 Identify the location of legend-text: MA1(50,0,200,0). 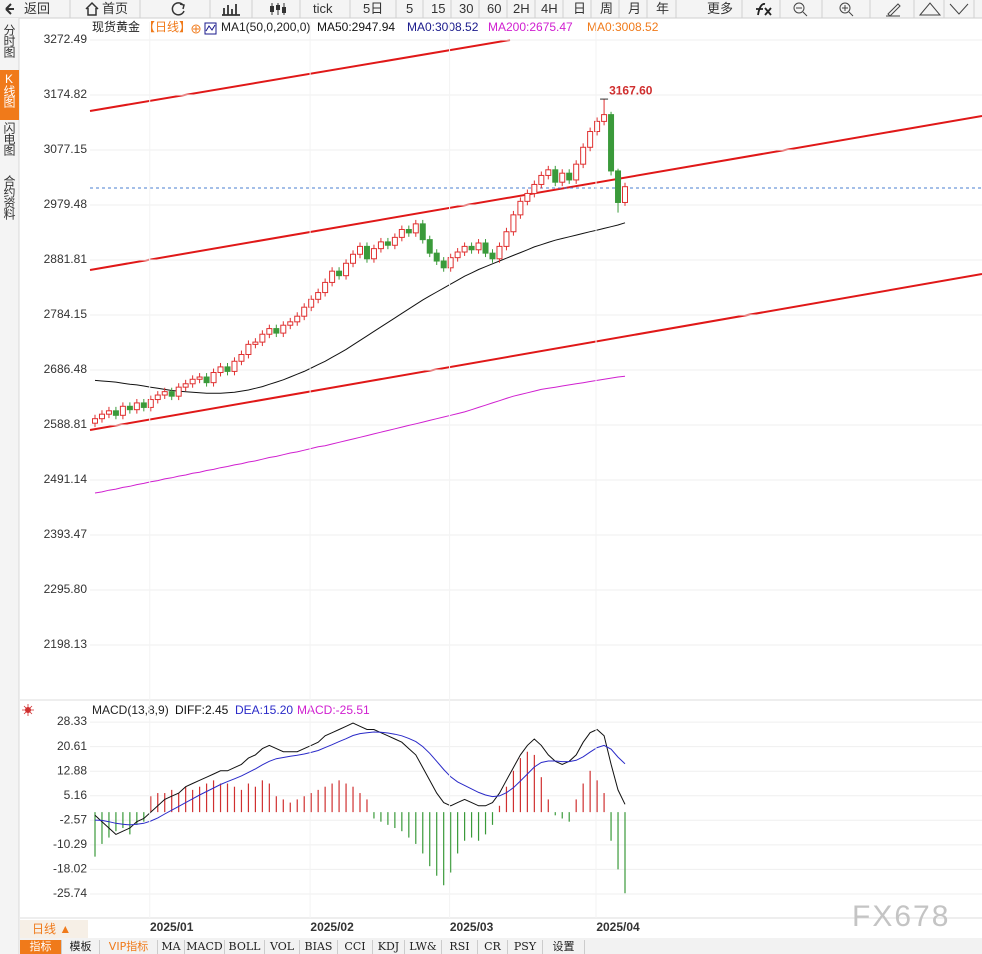
(265, 27).